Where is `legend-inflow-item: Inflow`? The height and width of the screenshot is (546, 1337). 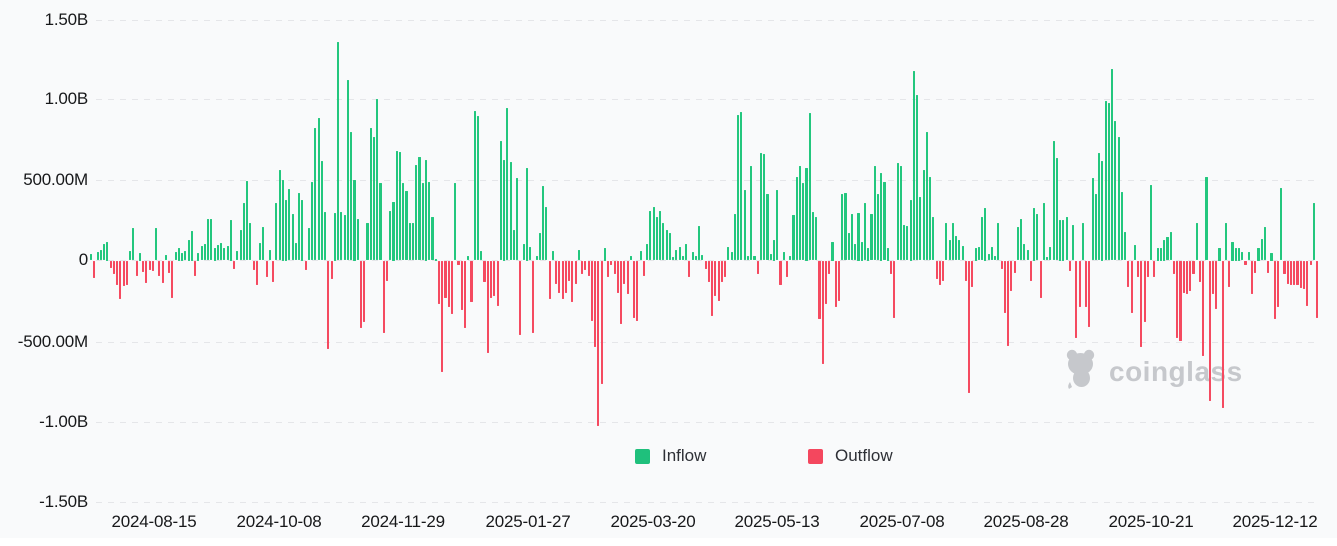
legend-inflow-item: Inflow is located at coordinates (670, 456).